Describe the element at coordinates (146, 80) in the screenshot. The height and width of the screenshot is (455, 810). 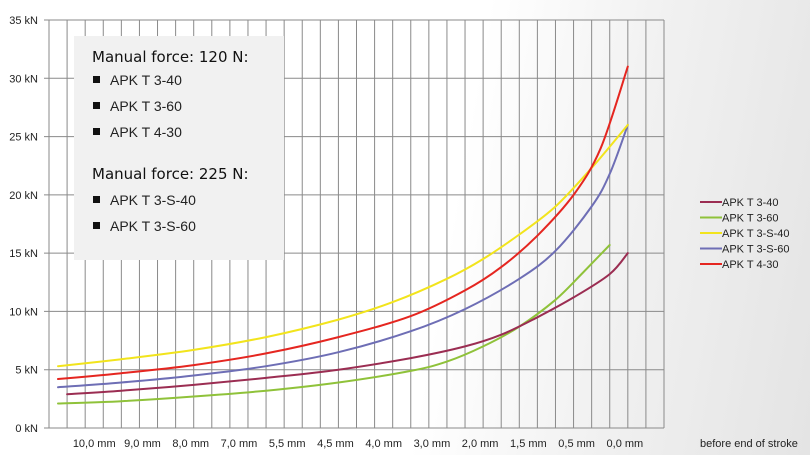
I see `info-item: APK T 3-40` at that location.